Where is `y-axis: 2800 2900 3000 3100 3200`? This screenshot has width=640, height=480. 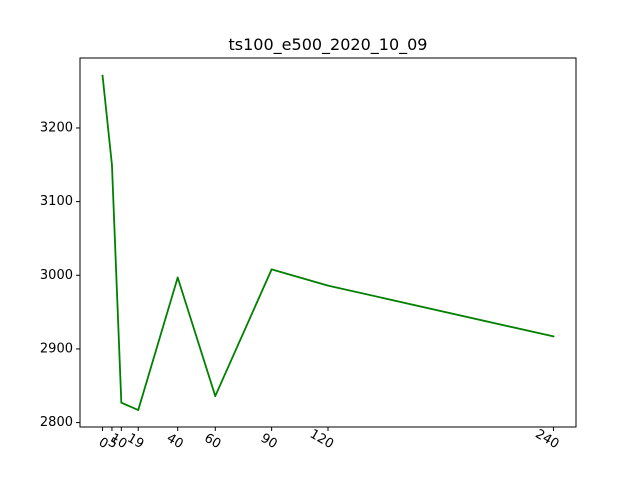 y-axis: 2800 2900 3000 3100 3200 is located at coordinates (60, 275).